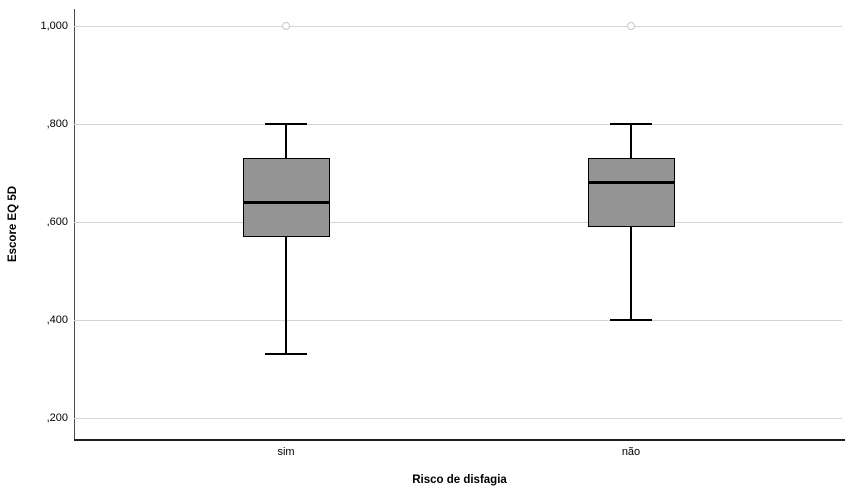 This screenshot has width=851, height=501. Describe the element at coordinates (57, 418) in the screenshot. I see `y-tick-label: ,200` at that location.